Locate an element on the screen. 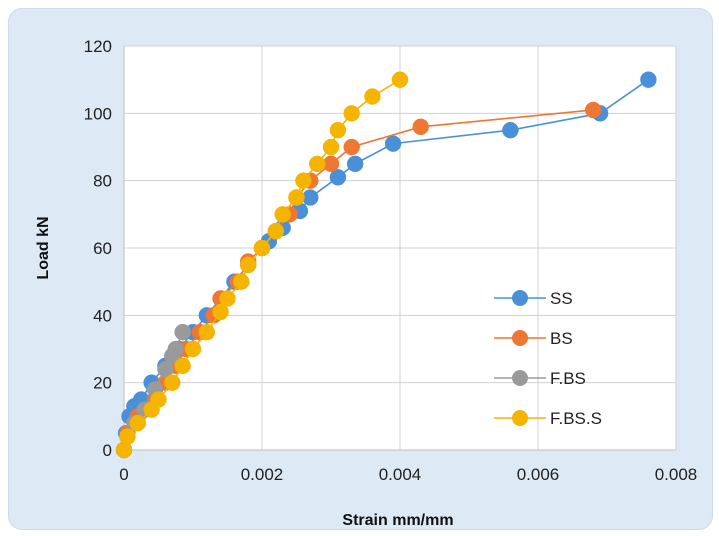  y-tick-label: 120 is located at coordinates (98, 46).